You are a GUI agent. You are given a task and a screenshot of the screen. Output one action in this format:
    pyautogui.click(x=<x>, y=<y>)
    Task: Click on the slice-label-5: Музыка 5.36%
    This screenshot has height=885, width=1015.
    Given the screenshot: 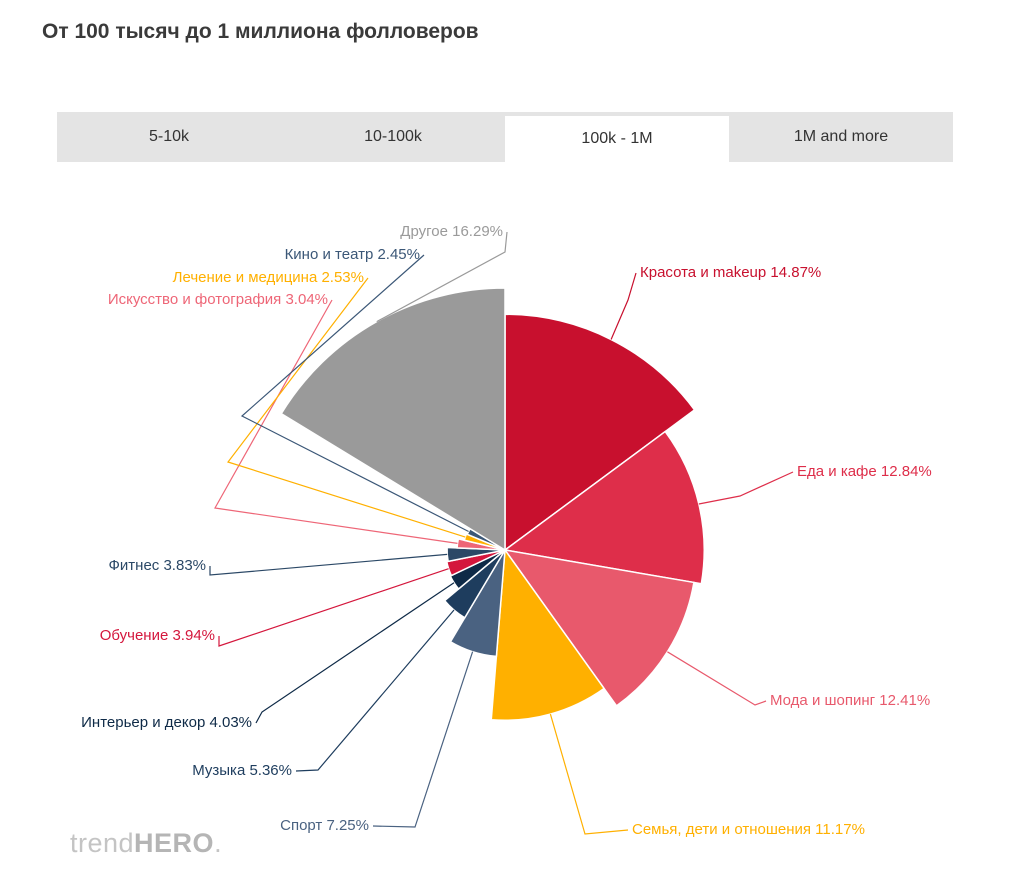 What is the action you would take?
    pyautogui.click(x=242, y=770)
    